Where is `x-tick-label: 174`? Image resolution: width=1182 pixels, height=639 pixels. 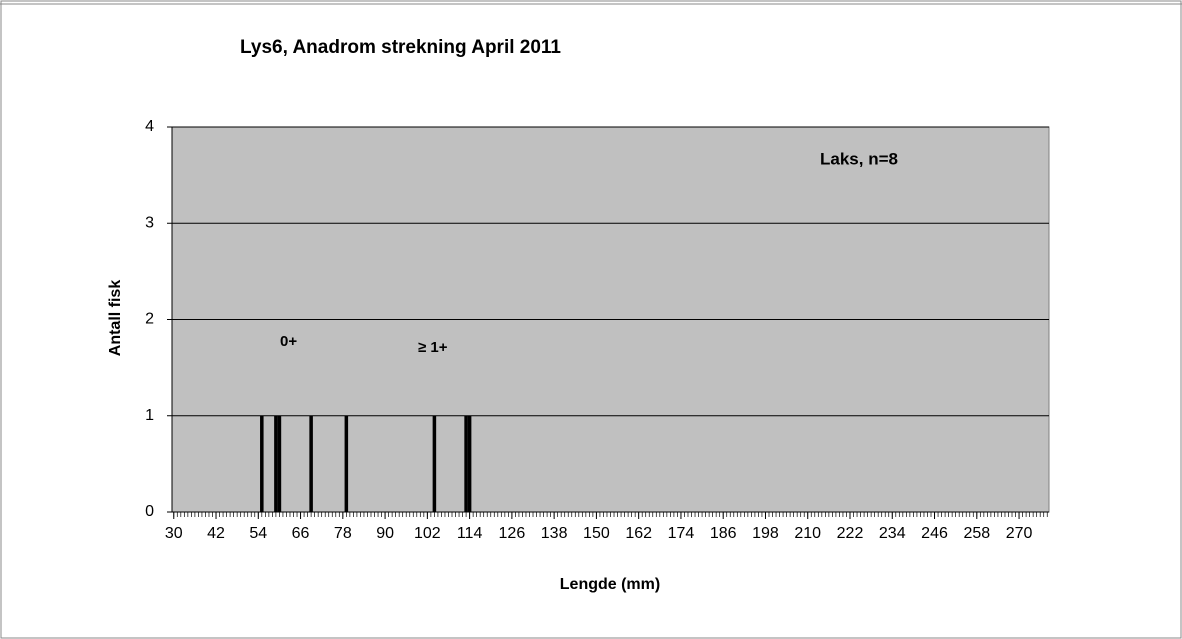
x-tick-label: 174 is located at coordinates (681, 533).